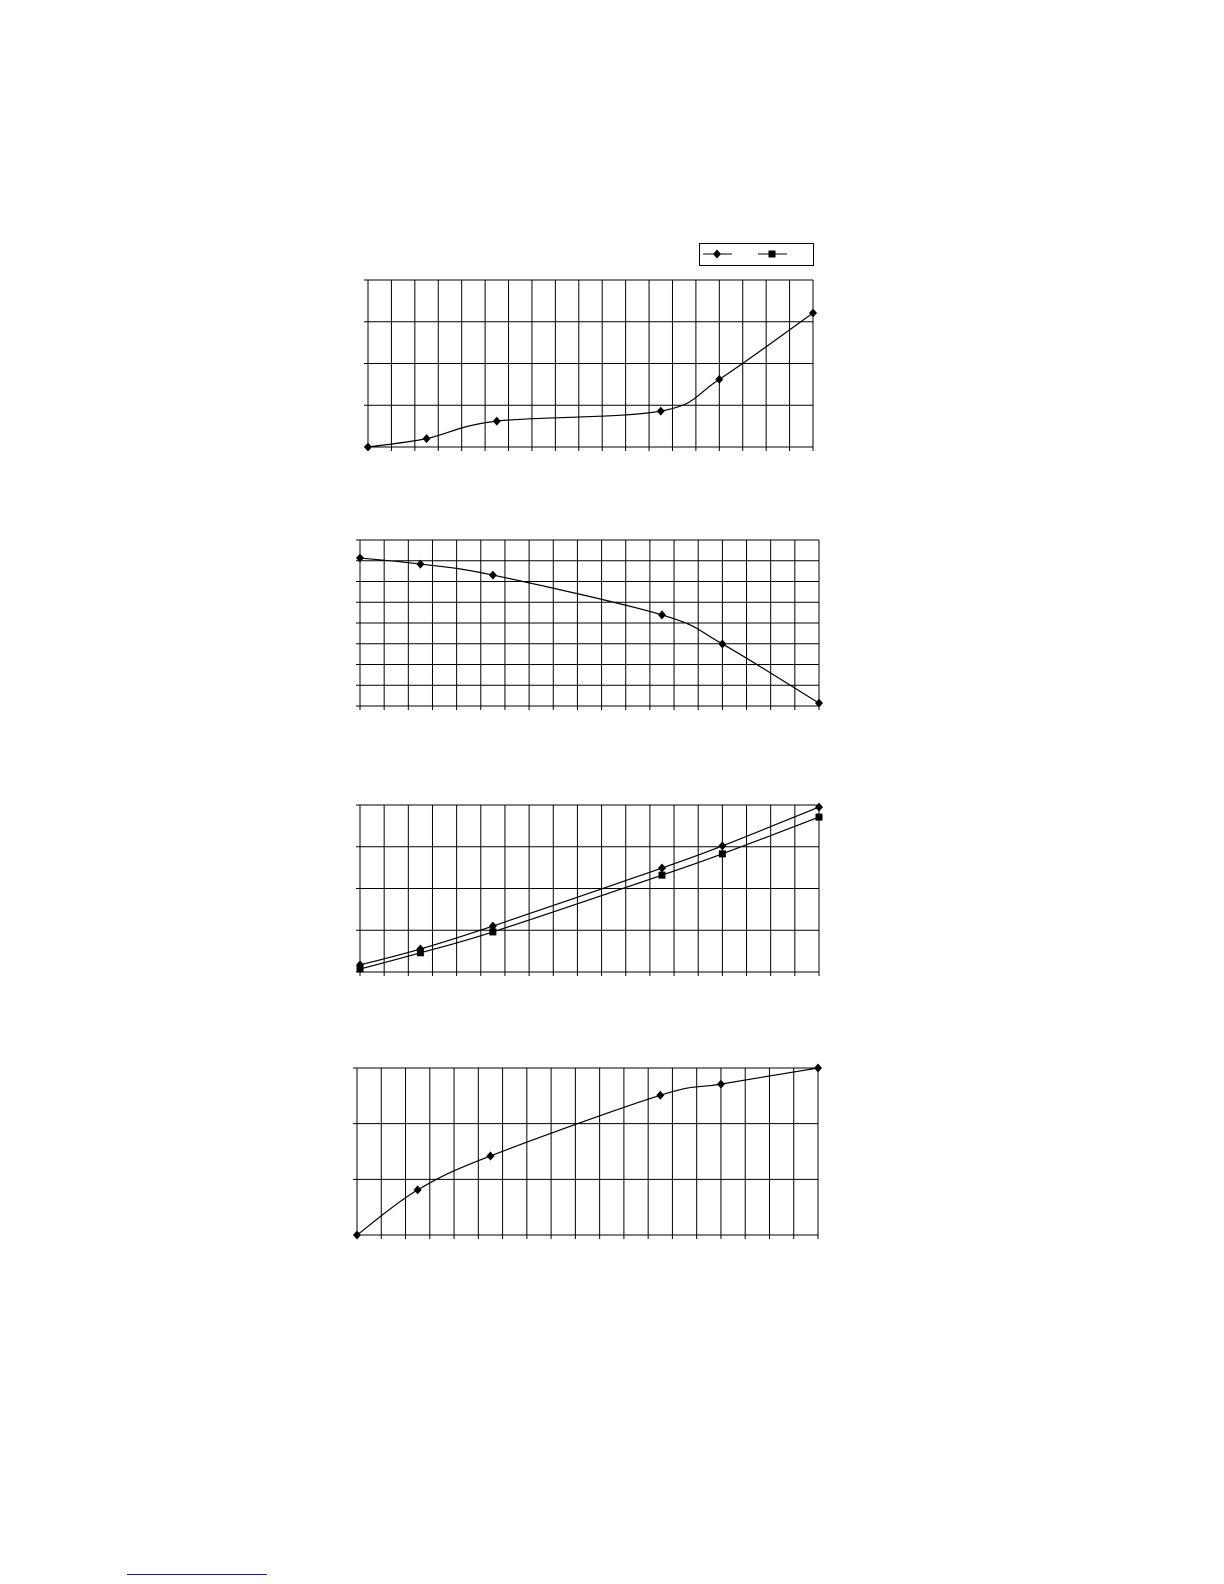 Image resolution: width=1224 pixels, height=1584 pixels. I want to click on link-underline, so click(197, 1574).